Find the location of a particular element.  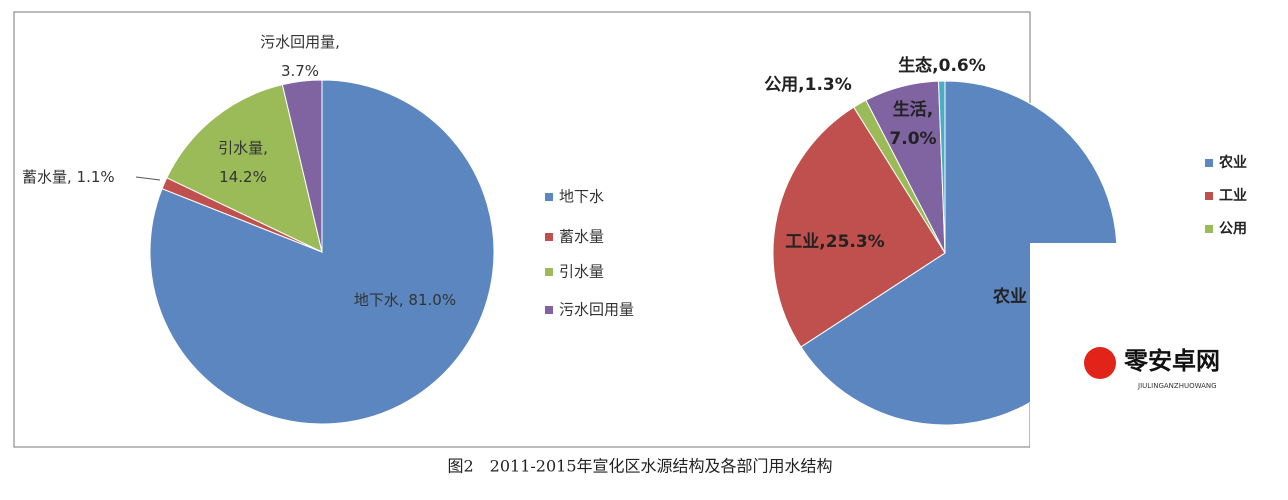

data-label: 生态,0.6% is located at coordinates (942, 65).